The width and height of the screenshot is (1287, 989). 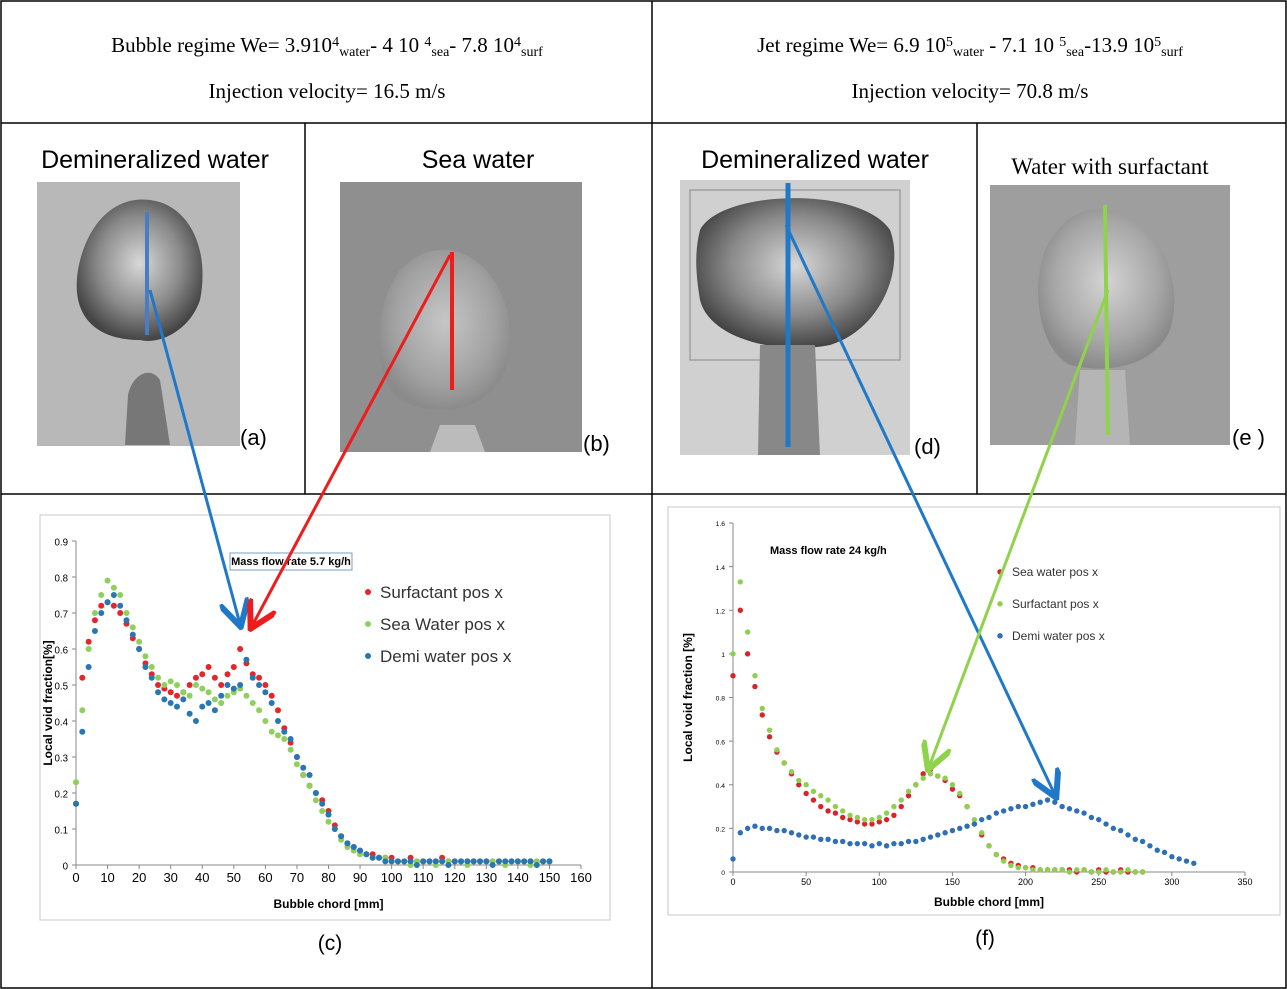 I want to click on x-tick-label: 100, so click(x=392, y=877).